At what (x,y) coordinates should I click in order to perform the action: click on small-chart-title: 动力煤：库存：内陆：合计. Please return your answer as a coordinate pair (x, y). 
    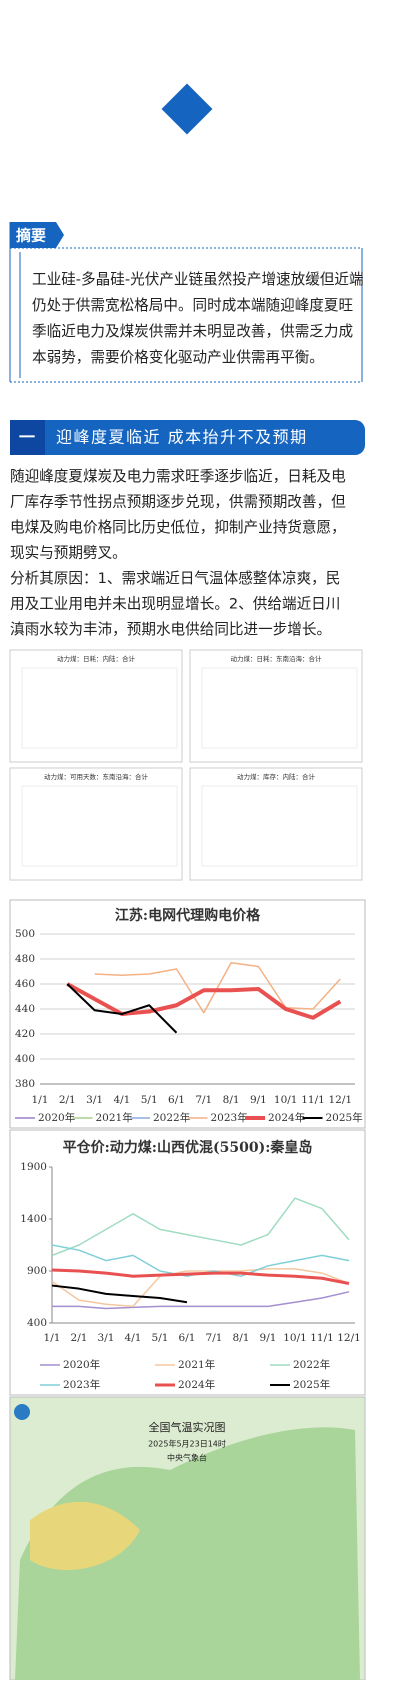
    Looking at the image, I should click on (276, 776).